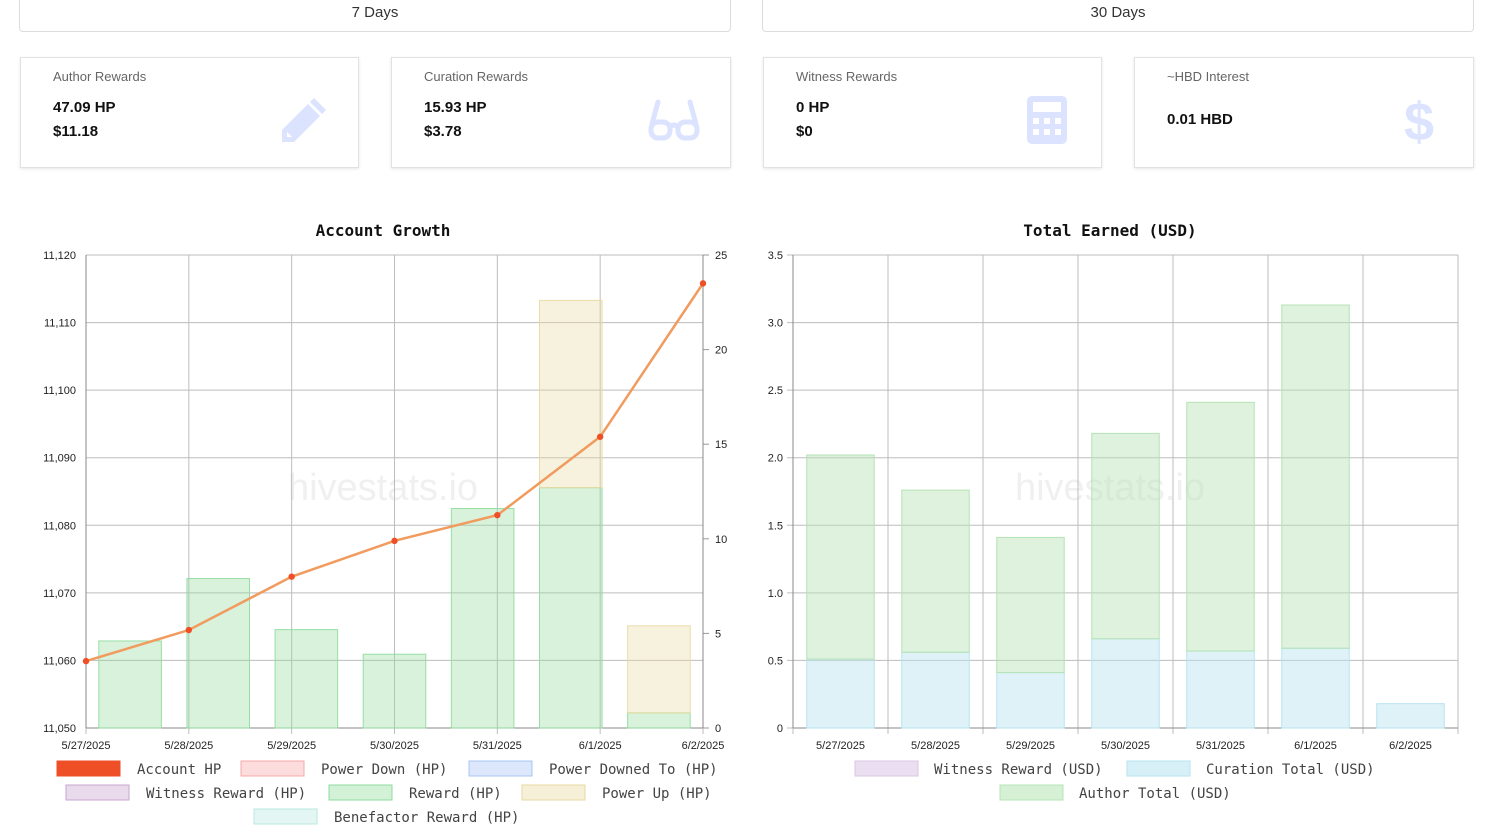 This screenshot has height=837, width=1492. I want to click on y-tick-label: 0.5, so click(775, 661).